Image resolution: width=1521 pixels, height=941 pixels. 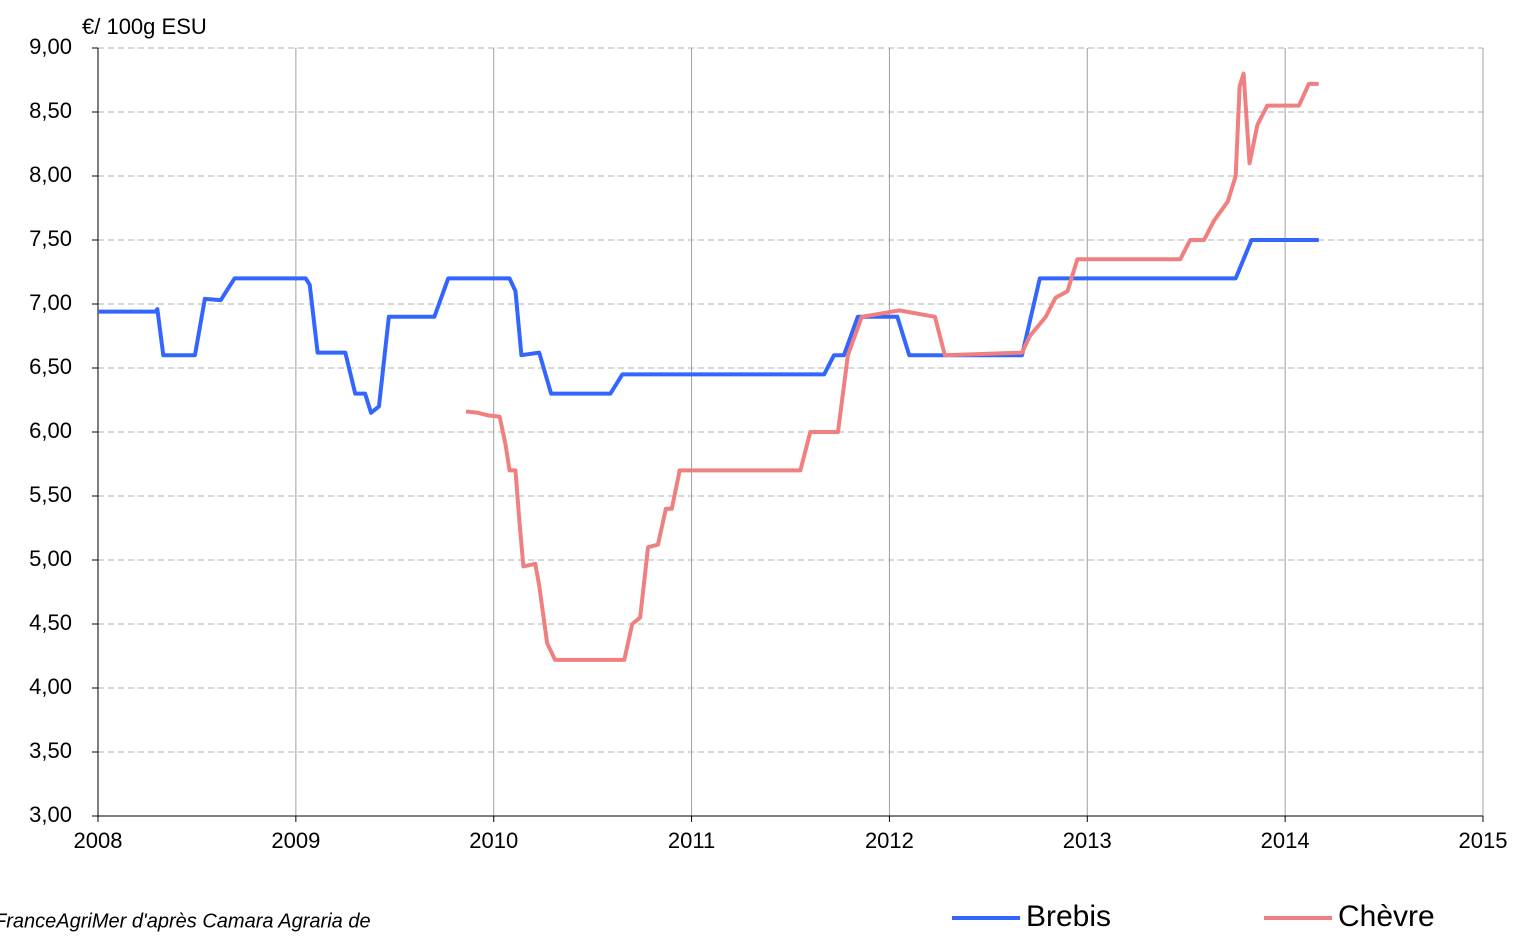 I want to click on y-tick-label: 9,00, so click(x=50, y=46).